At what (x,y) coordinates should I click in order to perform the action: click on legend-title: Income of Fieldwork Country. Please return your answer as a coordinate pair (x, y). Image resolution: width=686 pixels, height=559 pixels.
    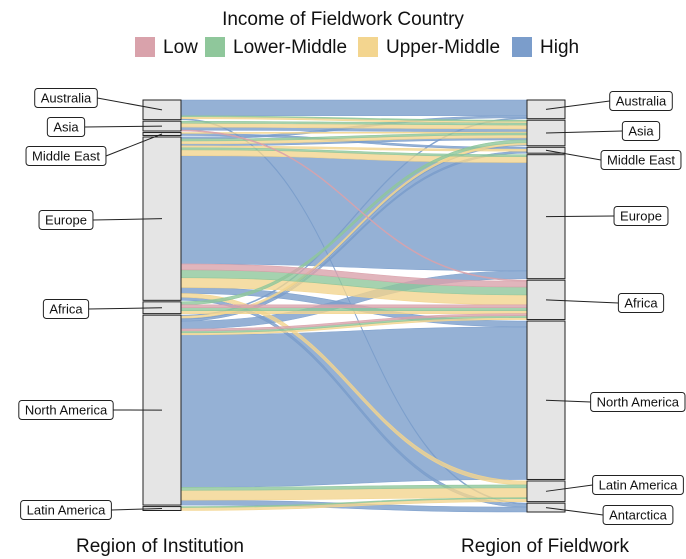
    Looking at the image, I should click on (343, 19).